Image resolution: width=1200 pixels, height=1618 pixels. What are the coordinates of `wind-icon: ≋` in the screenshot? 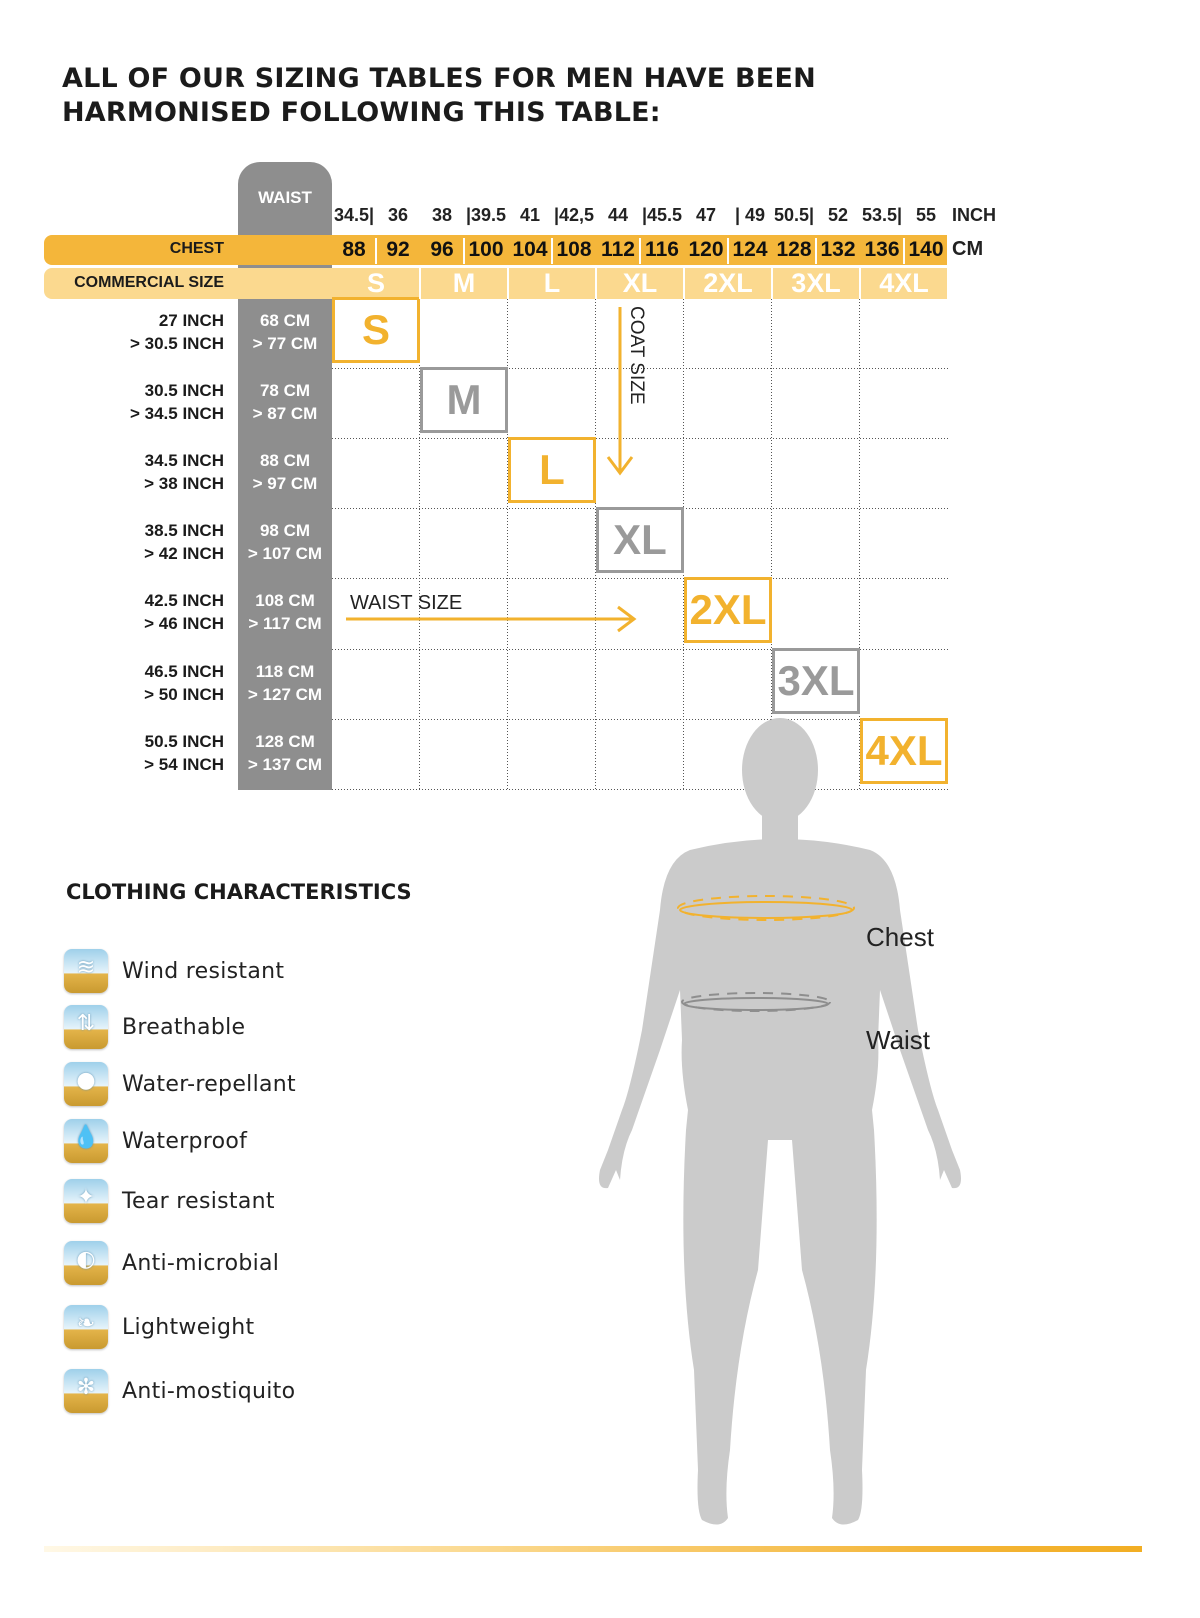 It's located at (86, 971).